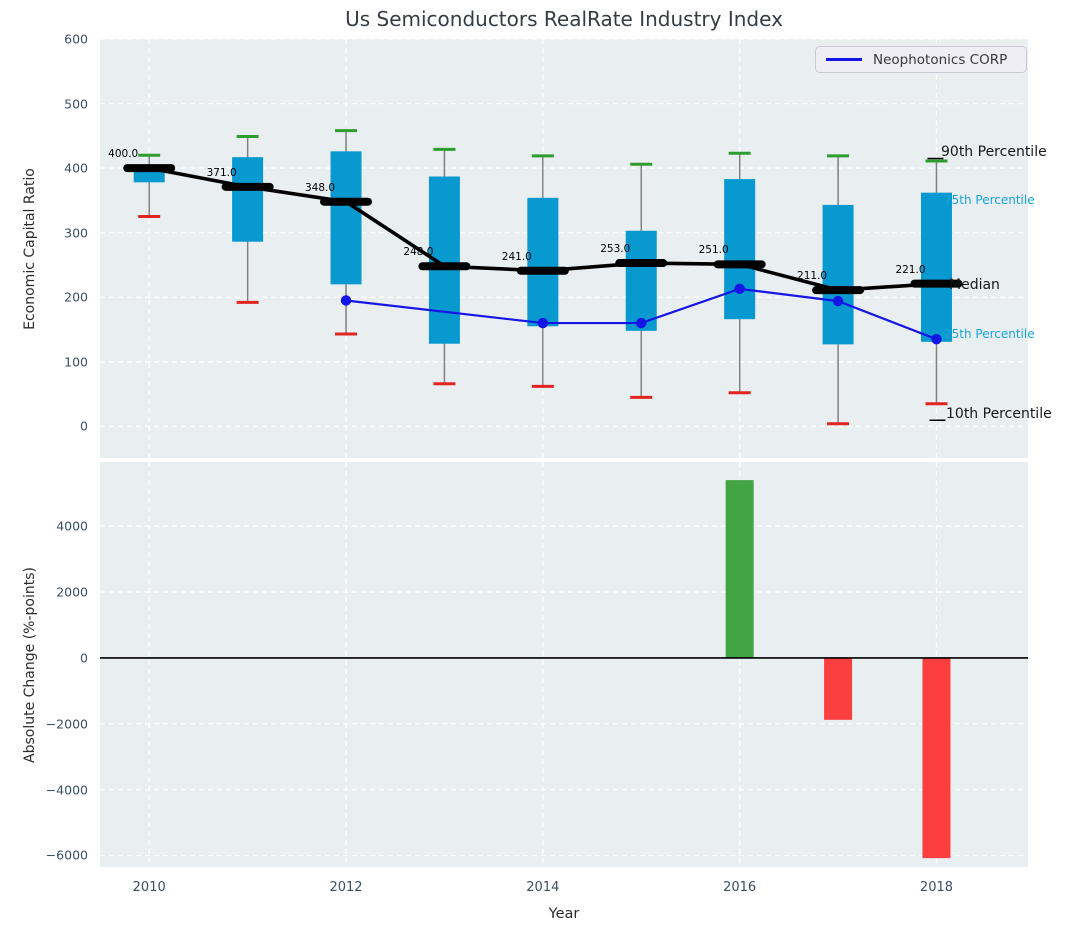  Describe the element at coordinates (615, 249) in the screenshot. I see `median-value-label-2015: 253.0` at that location.